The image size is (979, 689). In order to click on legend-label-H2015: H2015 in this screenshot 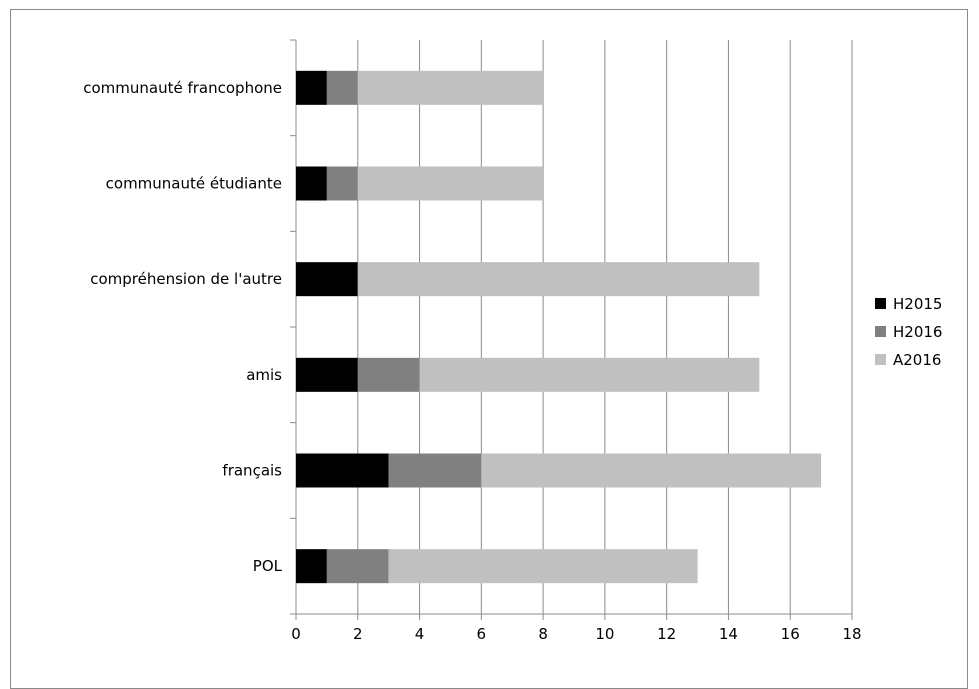, I will do `click(917, 304)`.